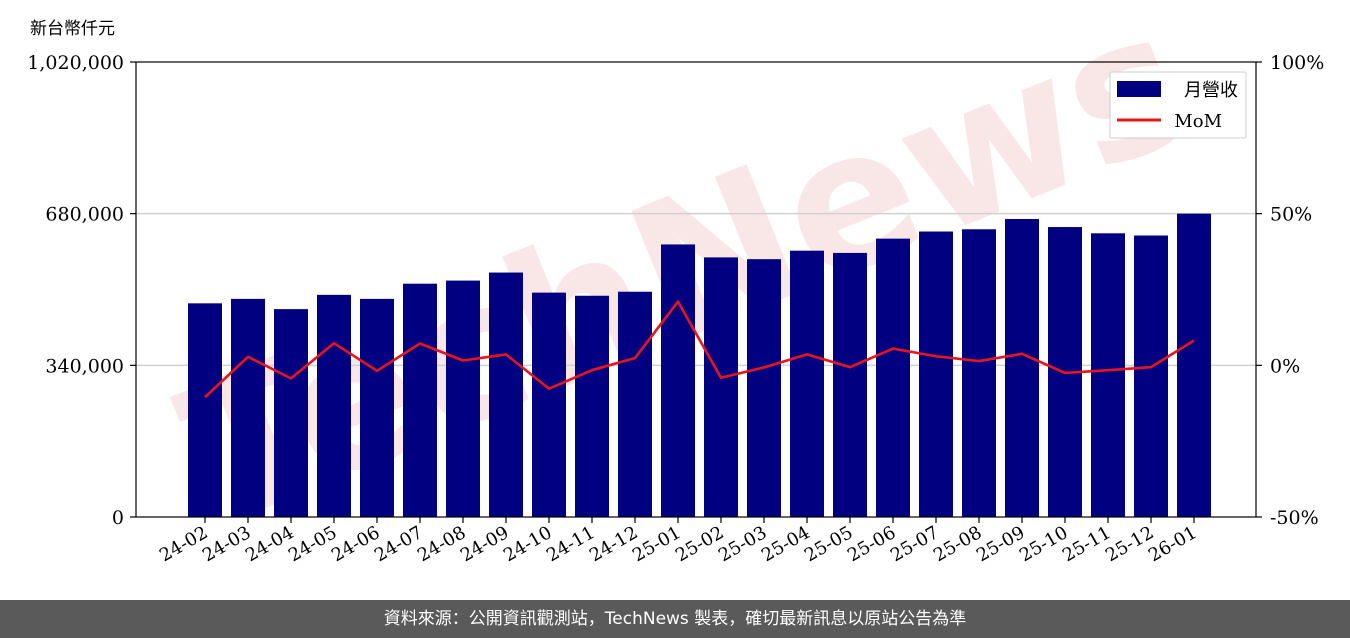  What do you see at coordinates (1086, 544) in the screenshot?
I see `x-tick-label: 25-11` at bounding box center [1086, 544].